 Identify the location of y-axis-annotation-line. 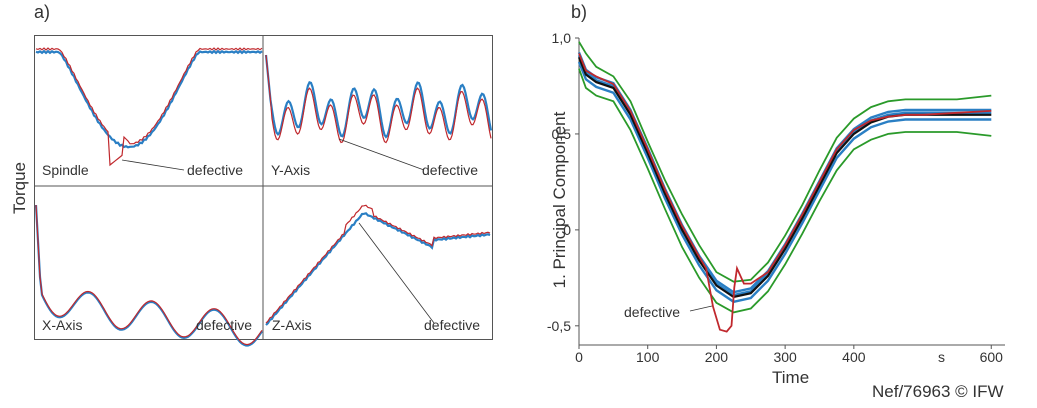
(381, 154).